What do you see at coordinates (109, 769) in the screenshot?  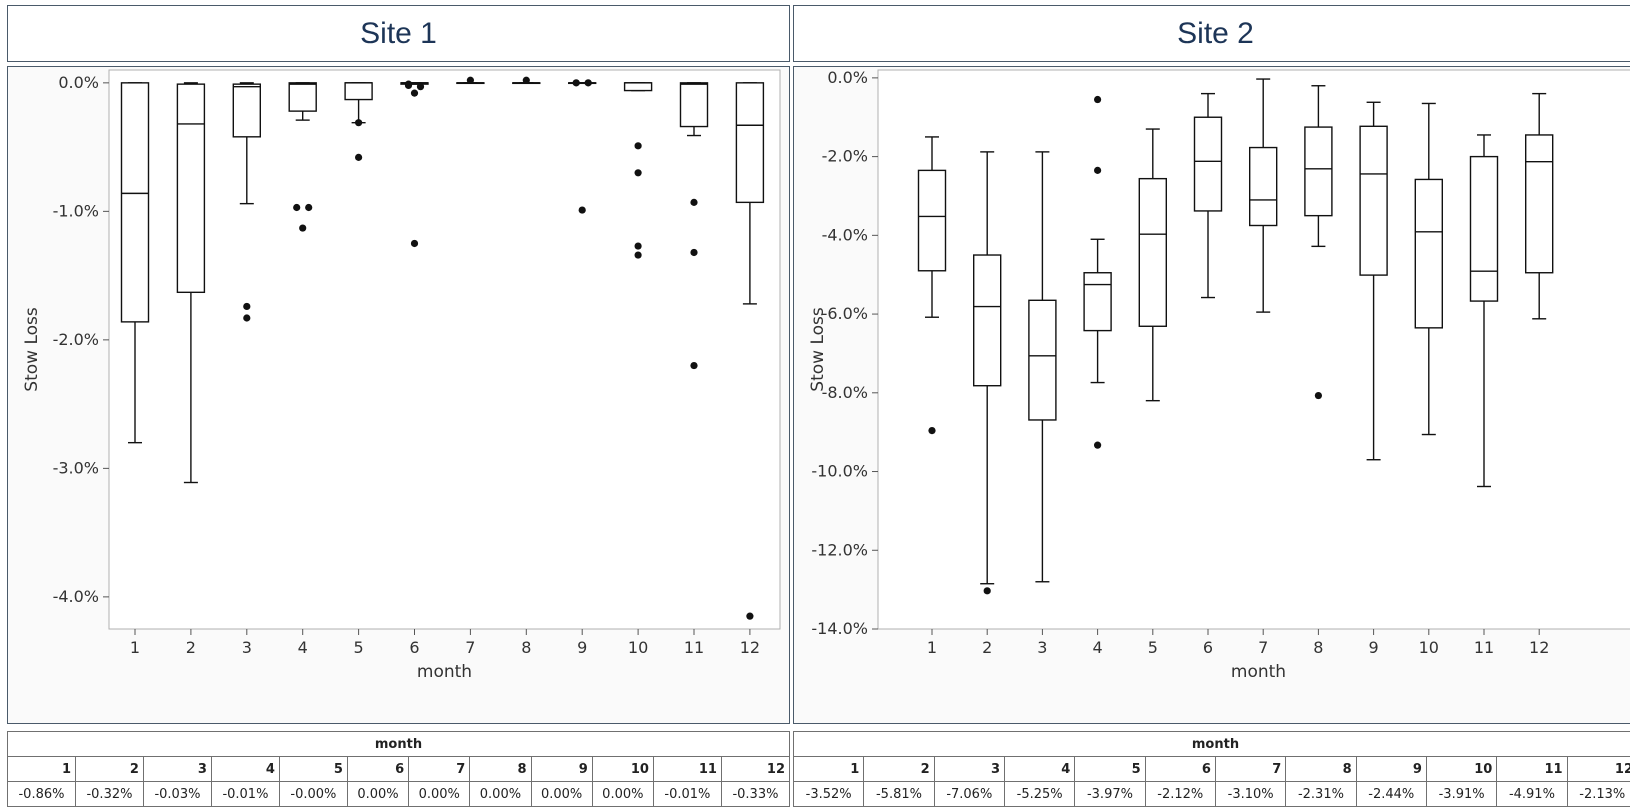 I see `month-header-cell: 2` at bounding box center [109, 769].